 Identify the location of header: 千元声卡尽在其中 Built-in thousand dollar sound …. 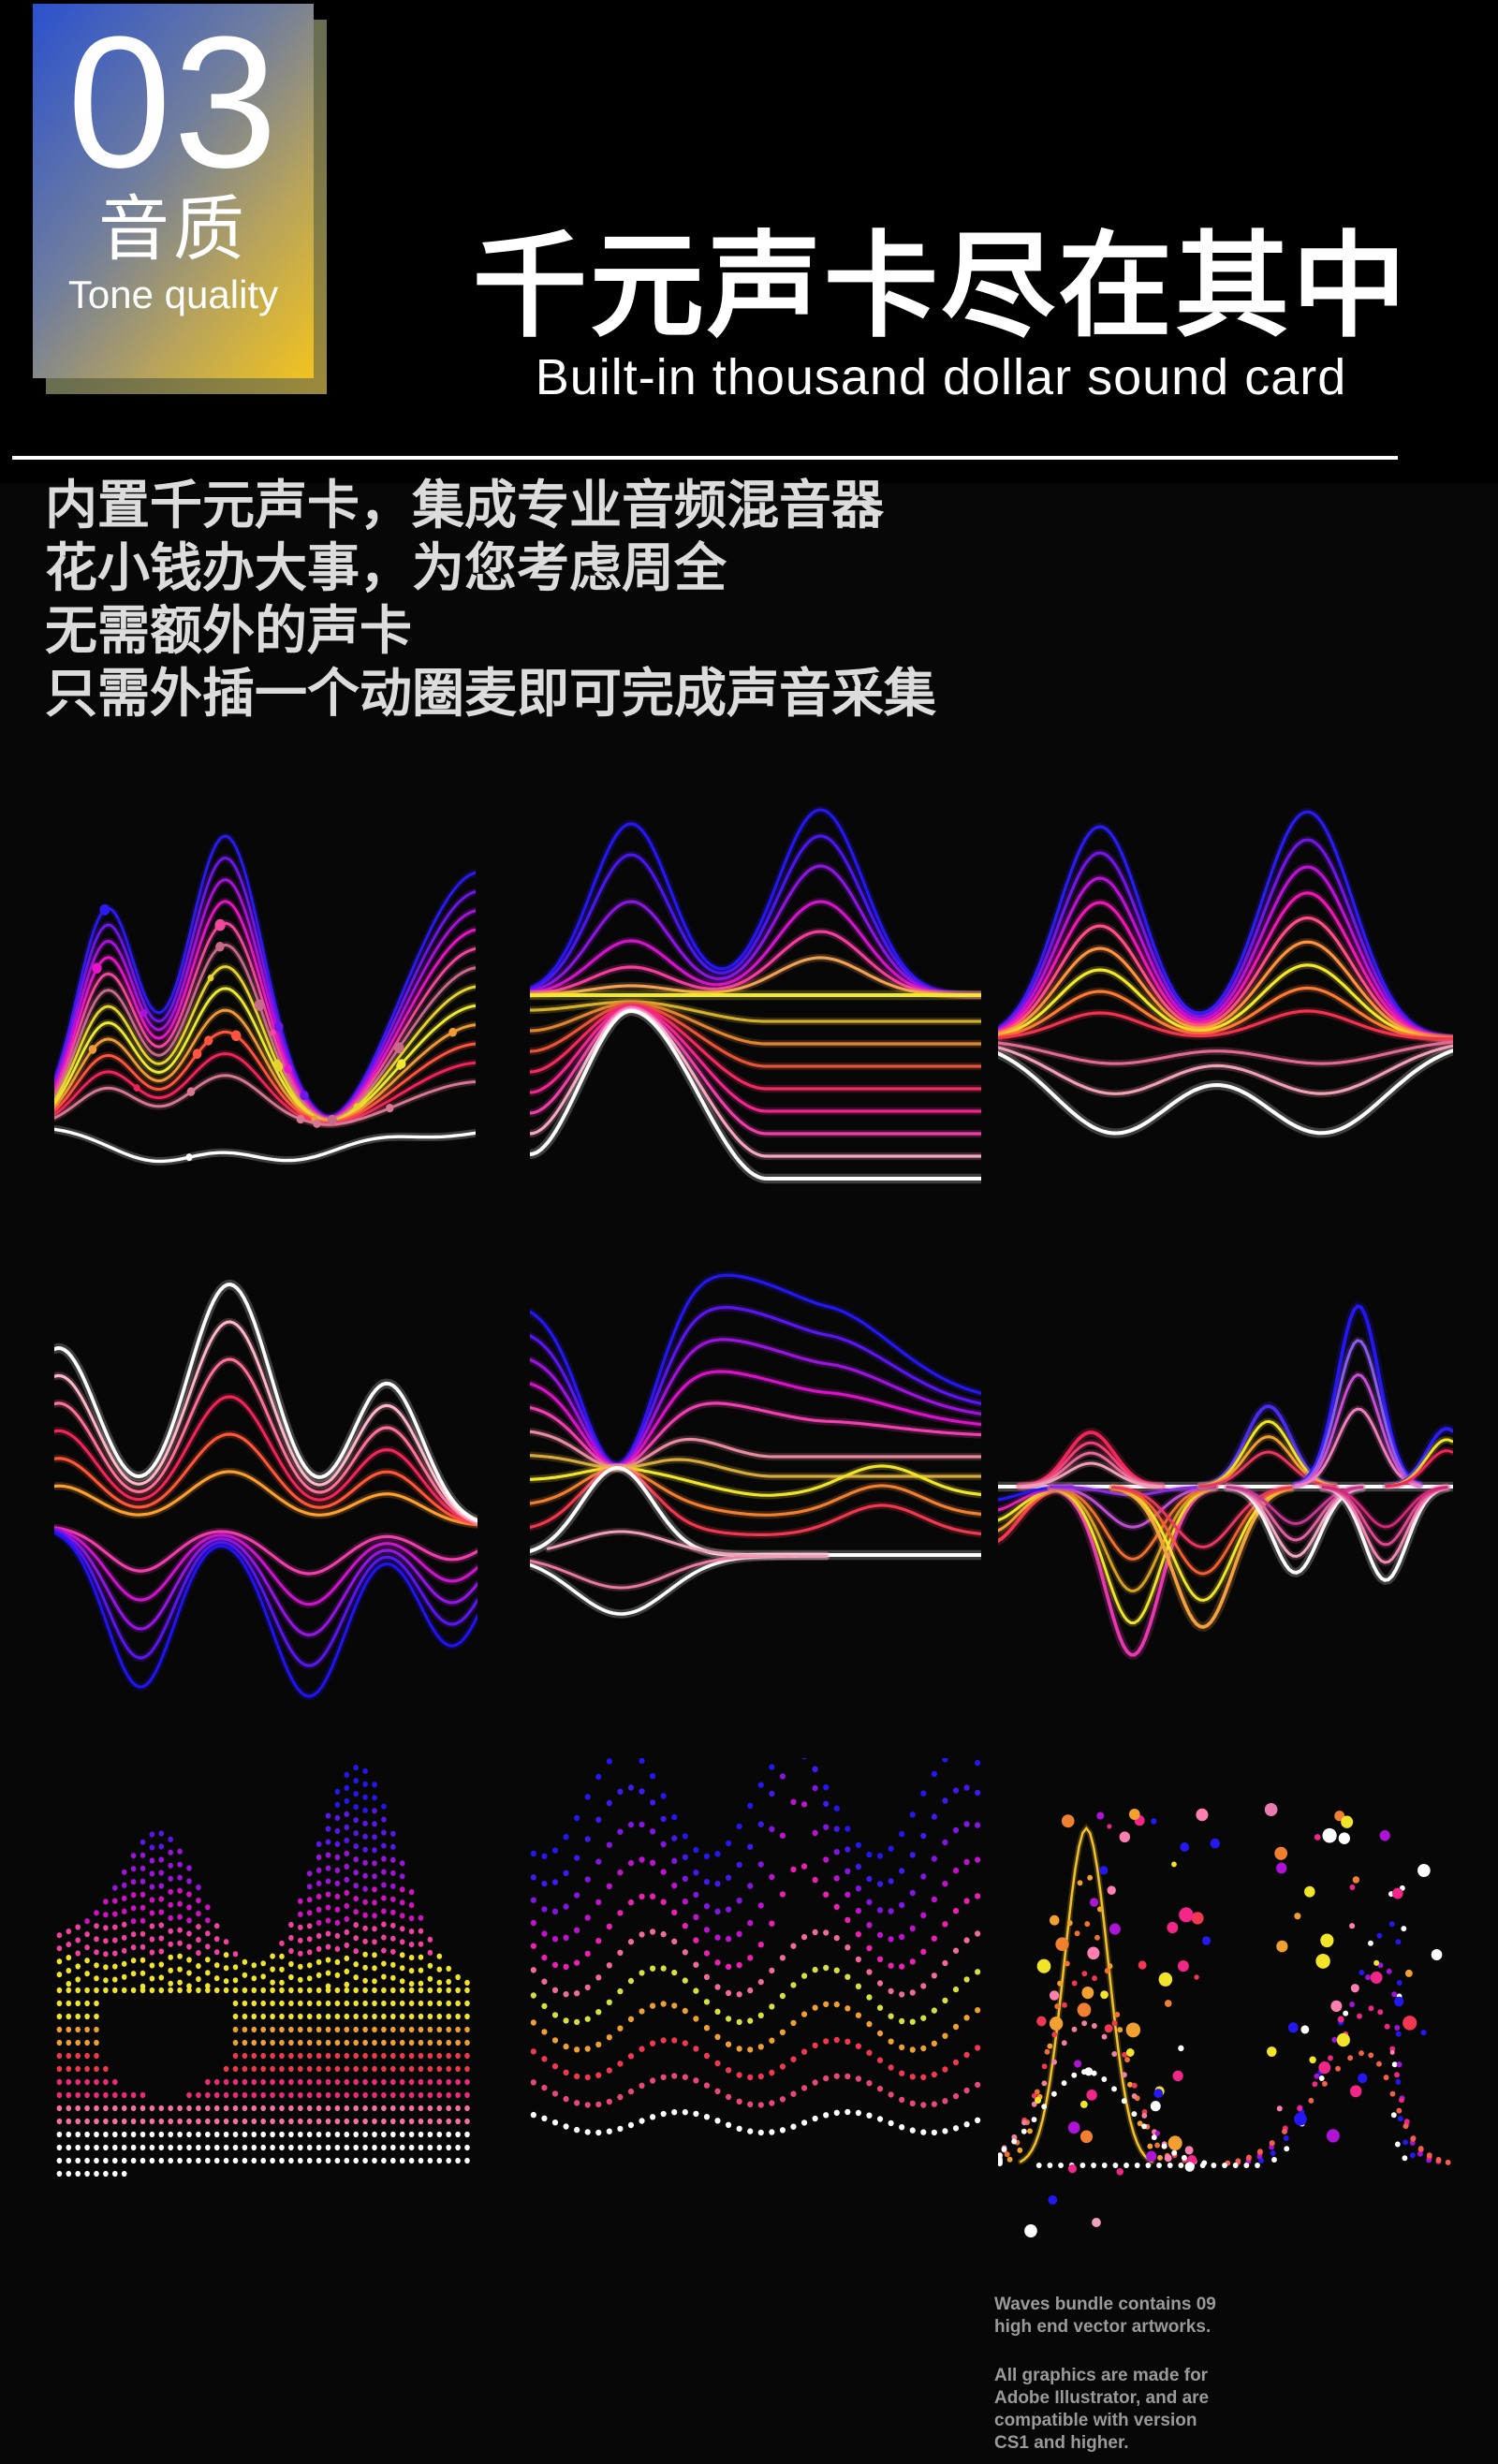
(941, 316).